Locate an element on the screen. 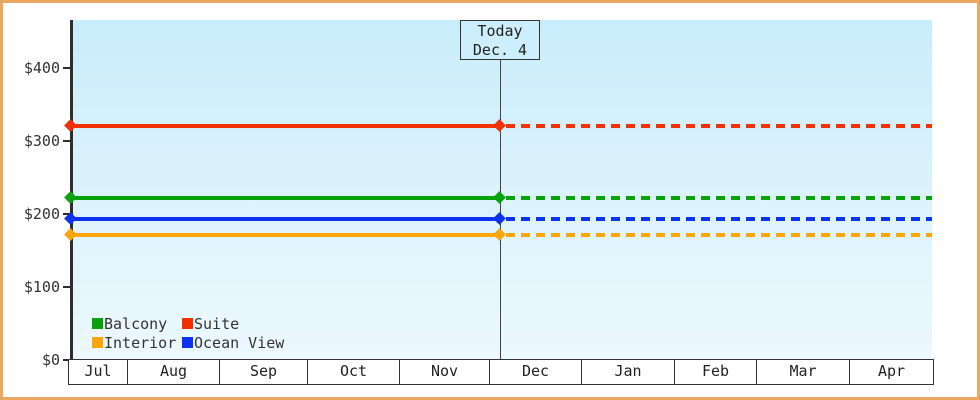 Image resolution: width=980 pixels, height=400 pixels. today-vertical-line is located at coordinates (500, 210).